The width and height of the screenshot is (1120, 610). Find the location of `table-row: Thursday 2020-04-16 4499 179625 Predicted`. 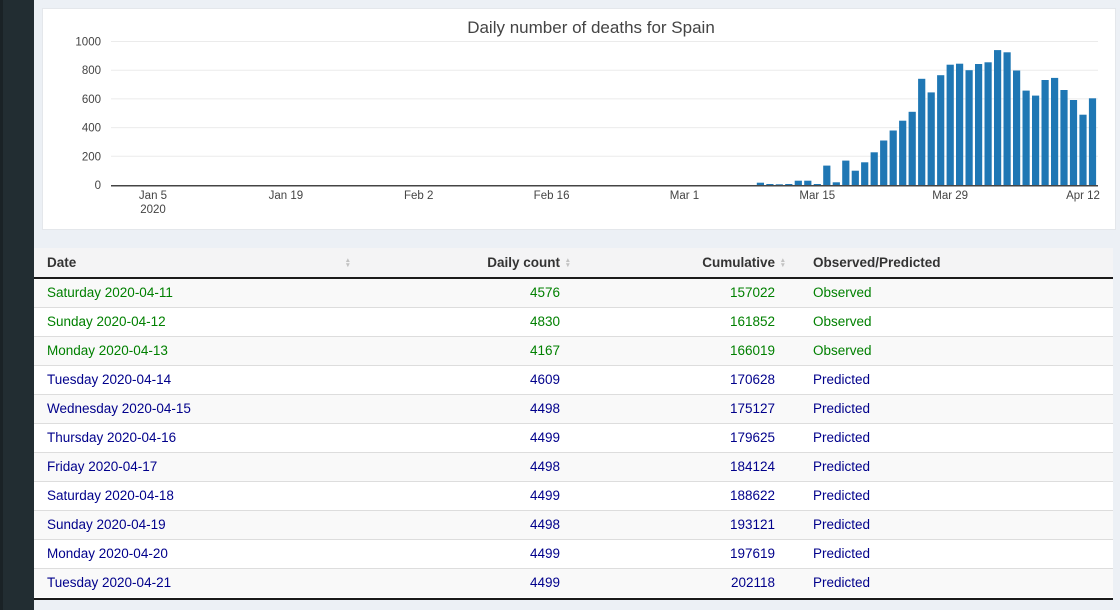

table-row: Thursday 2020-04-16 4499 179625 Predicted is located at coordinates (573, 437).